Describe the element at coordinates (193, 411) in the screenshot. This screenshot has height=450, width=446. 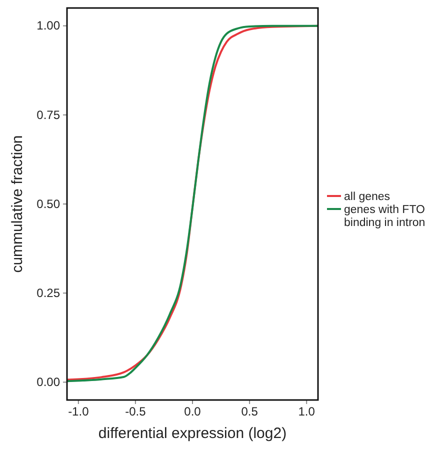
I see `x-tick-label: 0.0` at that location.